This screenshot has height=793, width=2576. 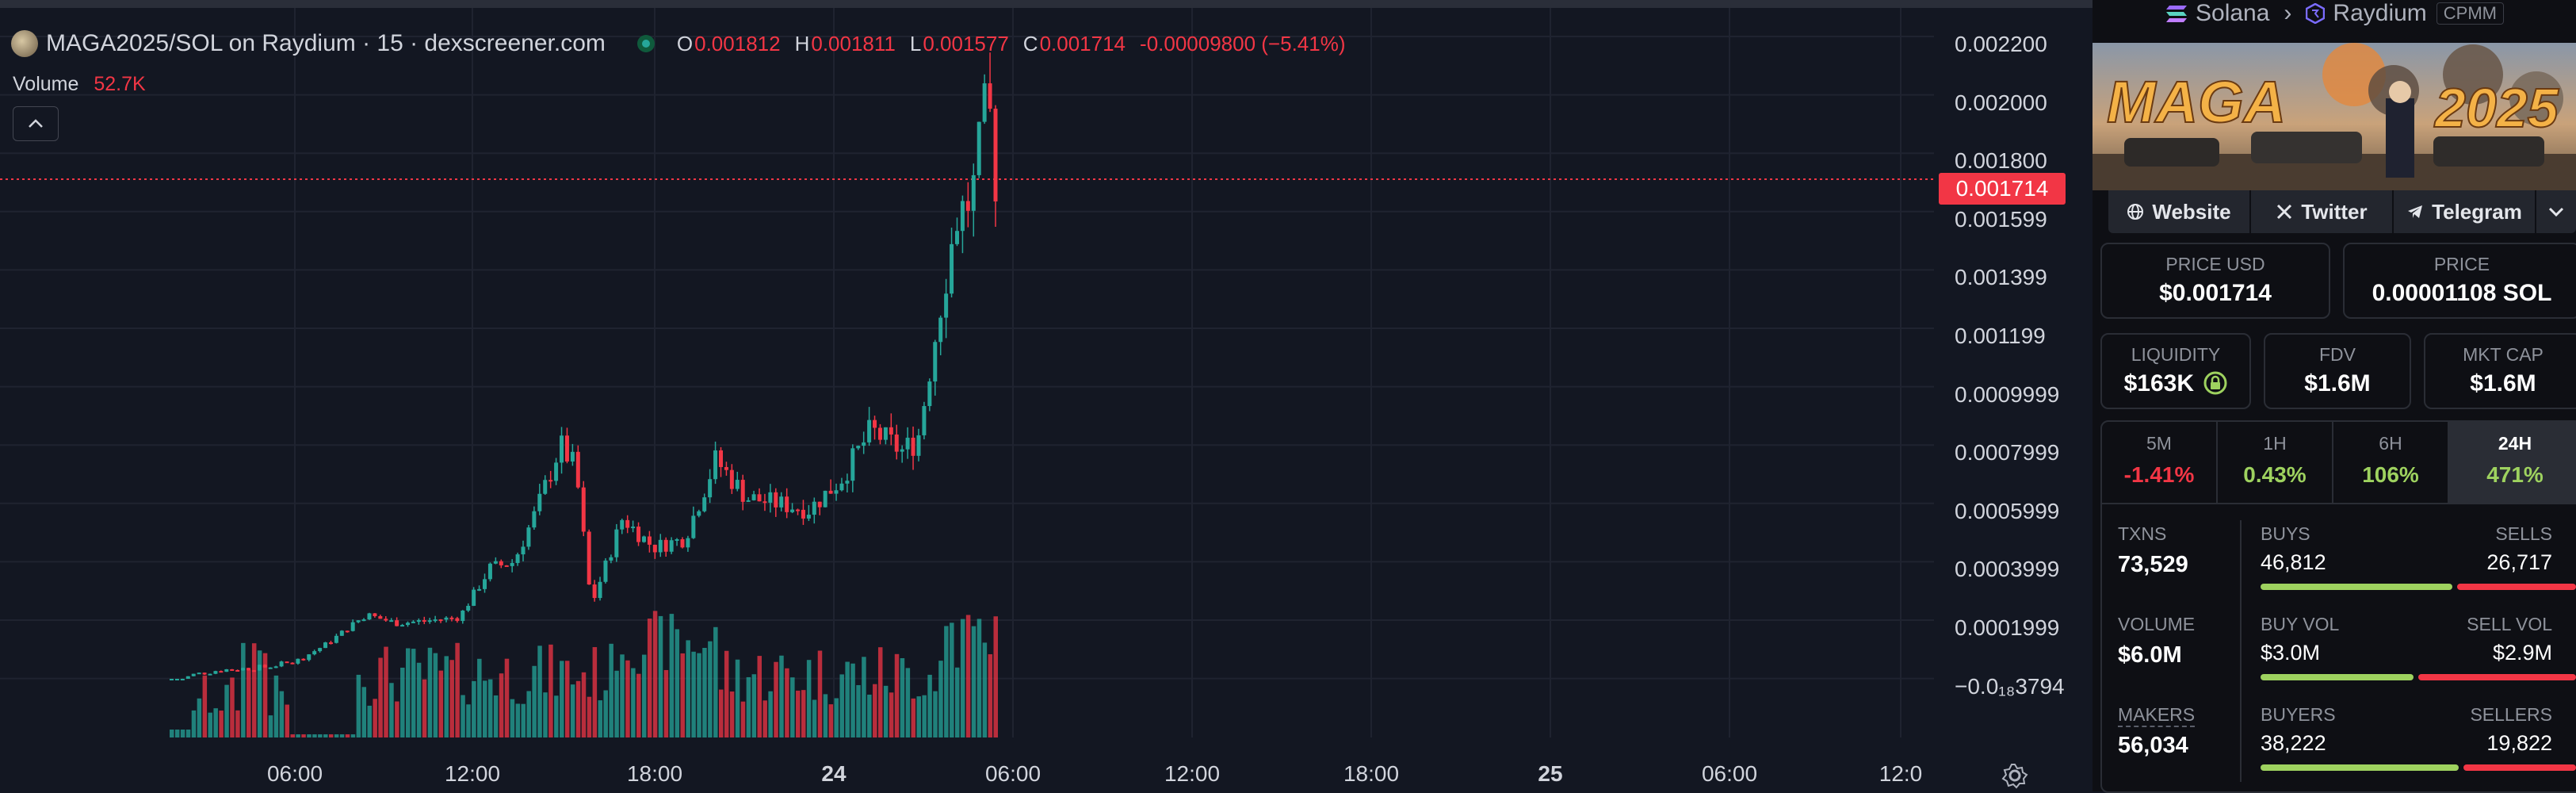 I want to click on sellers-value: 19,822, so click(x=2519, y=743).